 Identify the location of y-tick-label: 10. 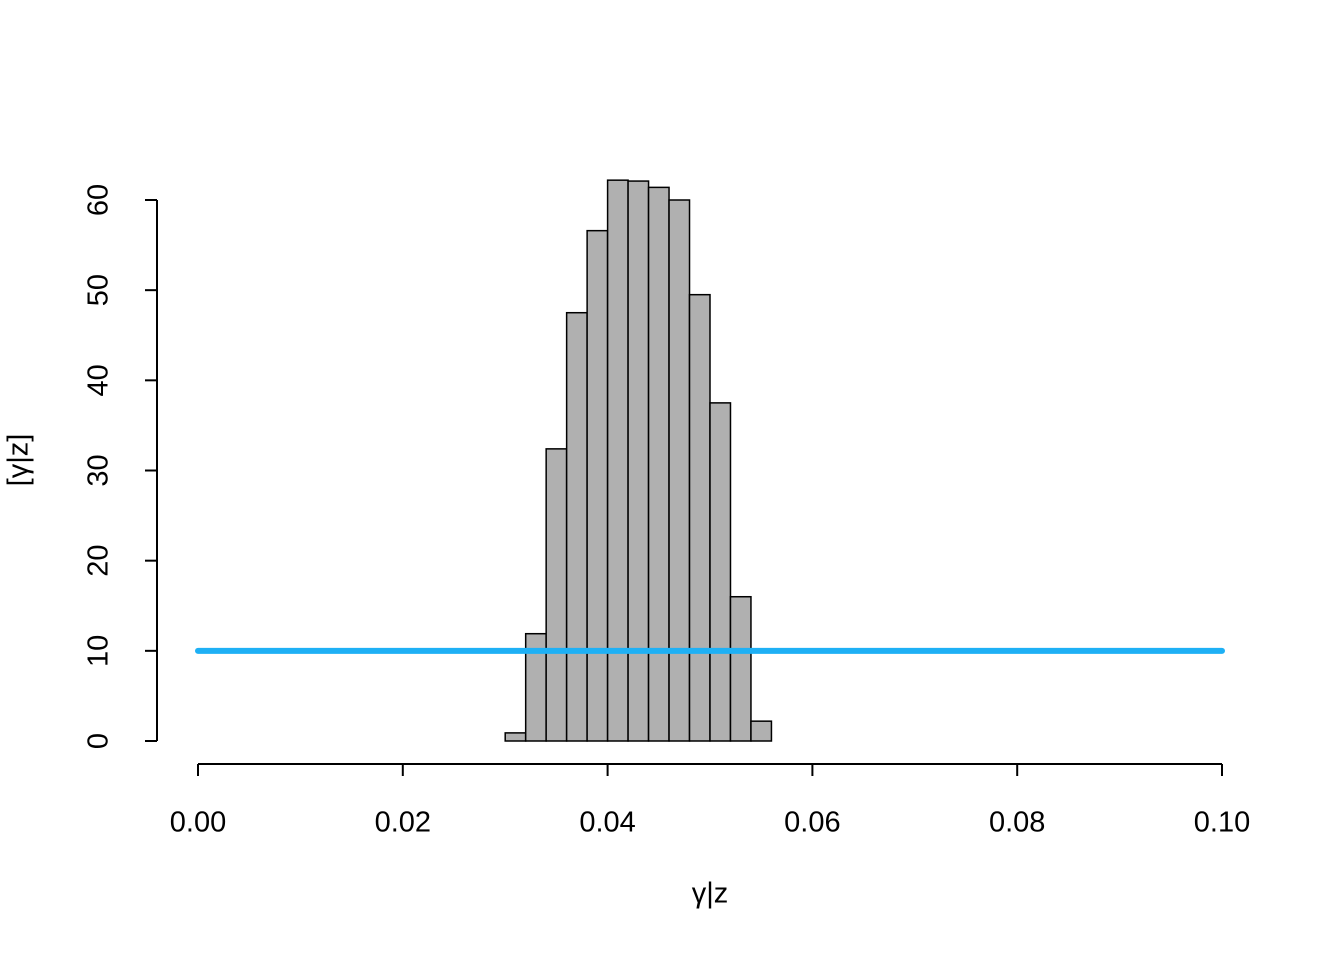
(99, 651).